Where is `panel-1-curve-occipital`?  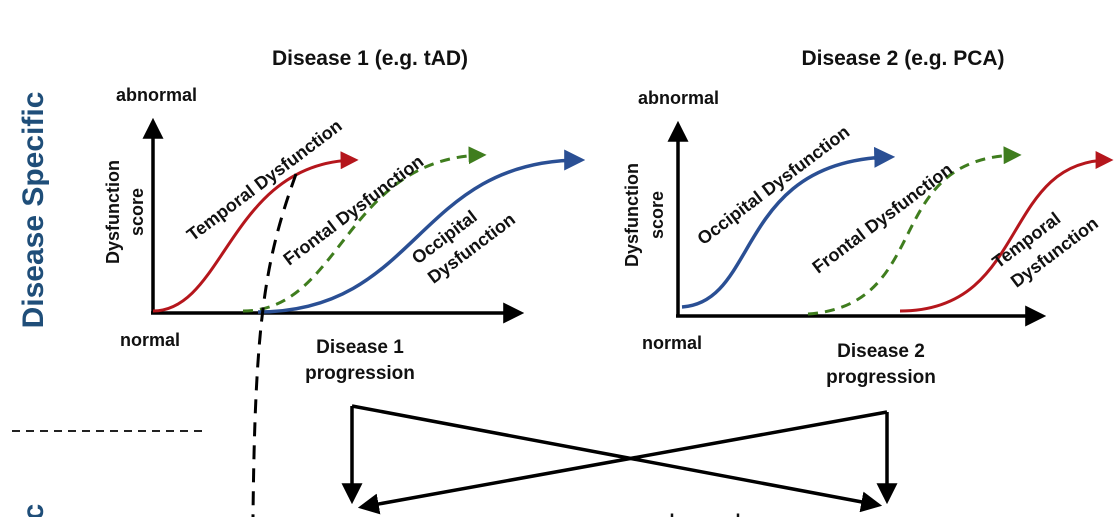 panel-1-curve-occipital is located at coordinates (421, 231).